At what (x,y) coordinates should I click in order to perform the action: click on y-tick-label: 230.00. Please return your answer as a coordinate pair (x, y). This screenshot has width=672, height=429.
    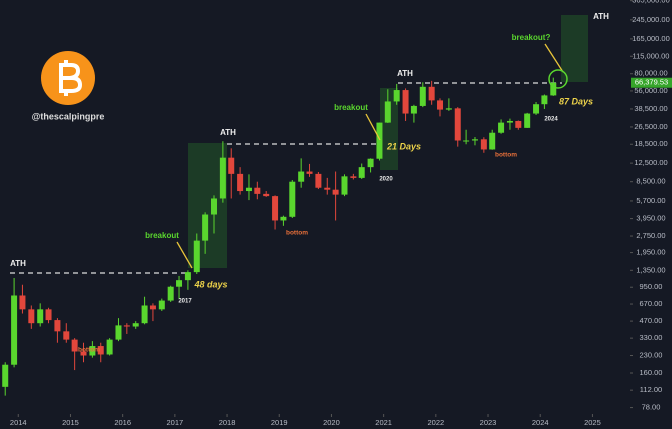
    Looking at the image, I should click on (651, 355).